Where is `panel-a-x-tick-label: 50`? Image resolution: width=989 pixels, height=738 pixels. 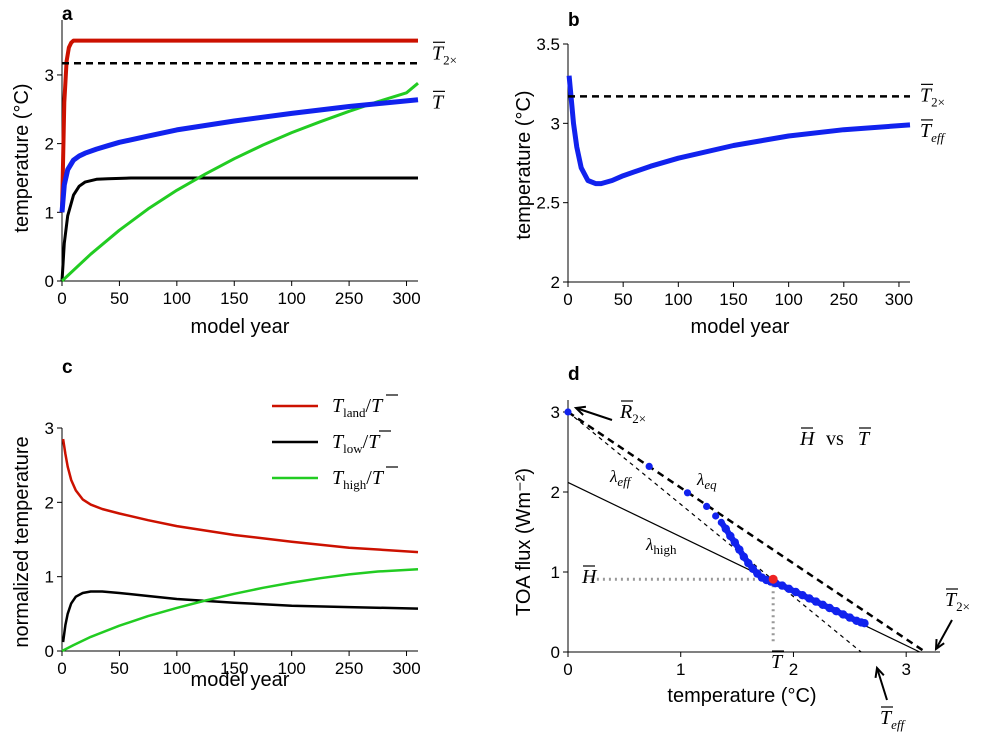
panel-a-x-tick-label: 50 is located at coordinates (119, 298).